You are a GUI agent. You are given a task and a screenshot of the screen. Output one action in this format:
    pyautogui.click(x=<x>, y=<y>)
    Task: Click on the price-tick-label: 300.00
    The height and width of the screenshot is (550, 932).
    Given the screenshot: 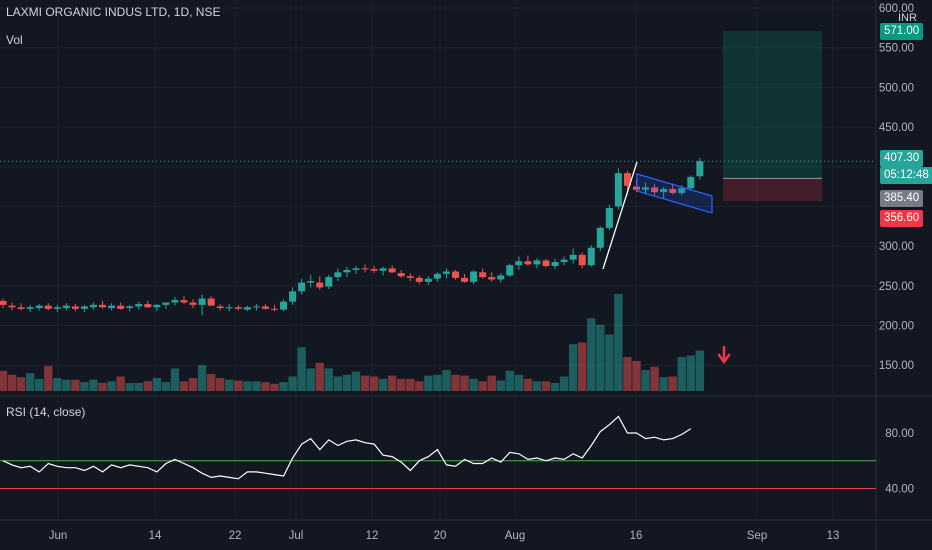 What is the action you would take?
    pyautogui.click(x=896, y=247)
    